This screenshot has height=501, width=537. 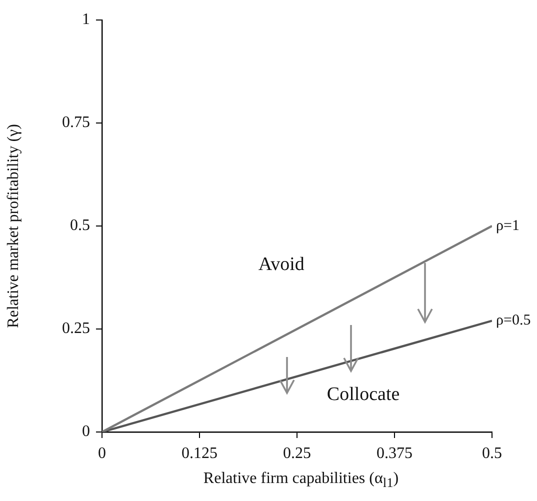 What do you see at coordinates (301, 481) in the screenshot?
I see `x-axis-title: Relative firm capabilities (α$_{l1}$)` at bounding box center [301, 481].